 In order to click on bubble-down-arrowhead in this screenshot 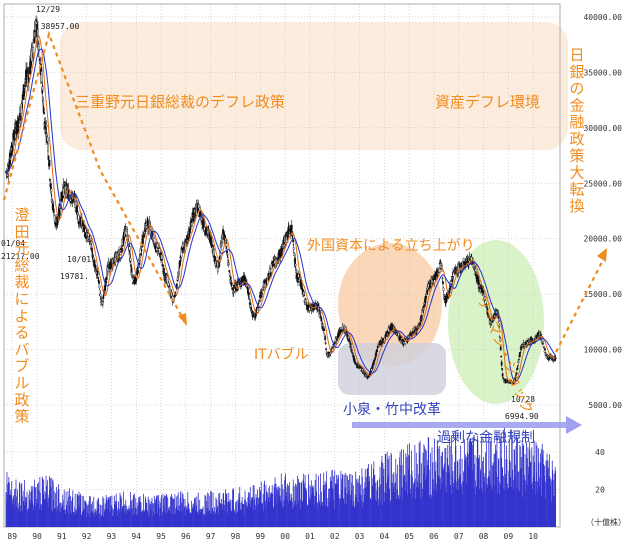, I will do `click(182, 319)`.